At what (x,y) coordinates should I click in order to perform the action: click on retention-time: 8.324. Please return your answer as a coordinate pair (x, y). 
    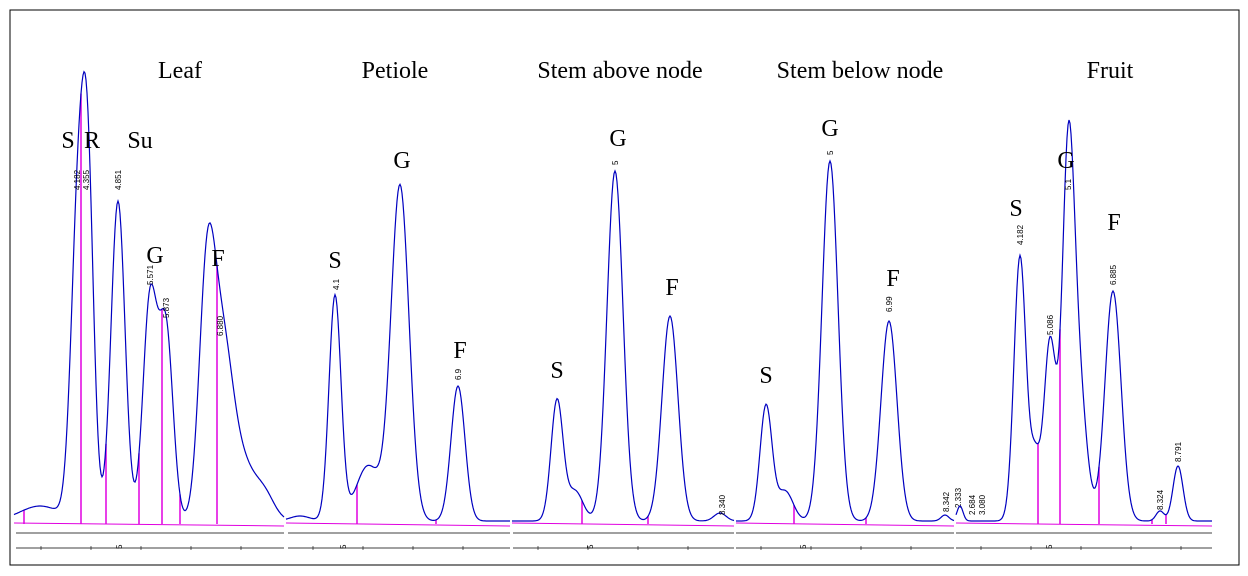
    Looking at the image, I should click on (1160, 499).